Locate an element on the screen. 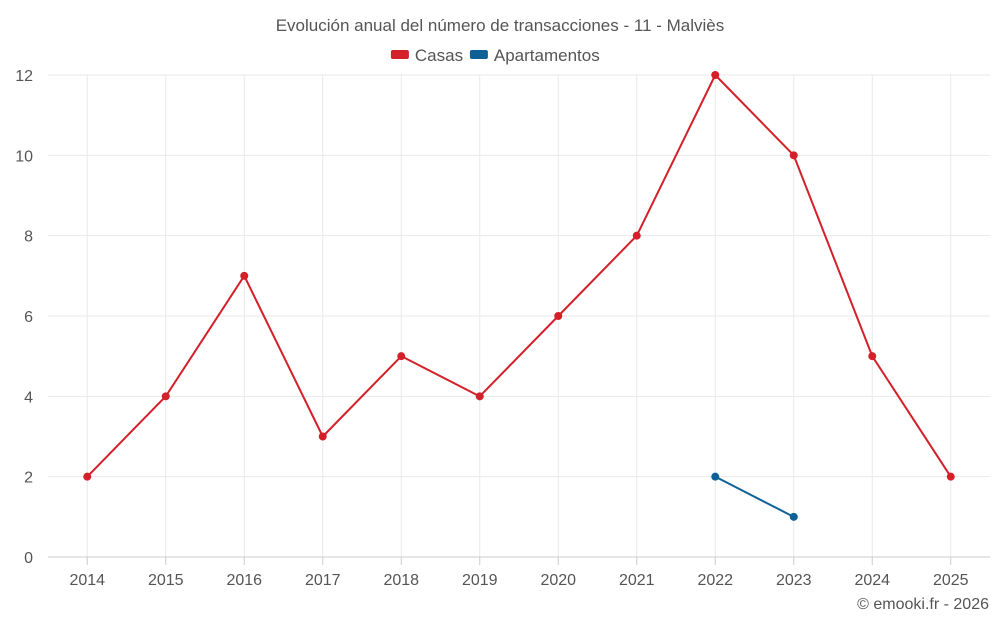 The image size is (1000, 625). credit-text: © emooki.fr - 2026 is located at coordinates (923, 604).